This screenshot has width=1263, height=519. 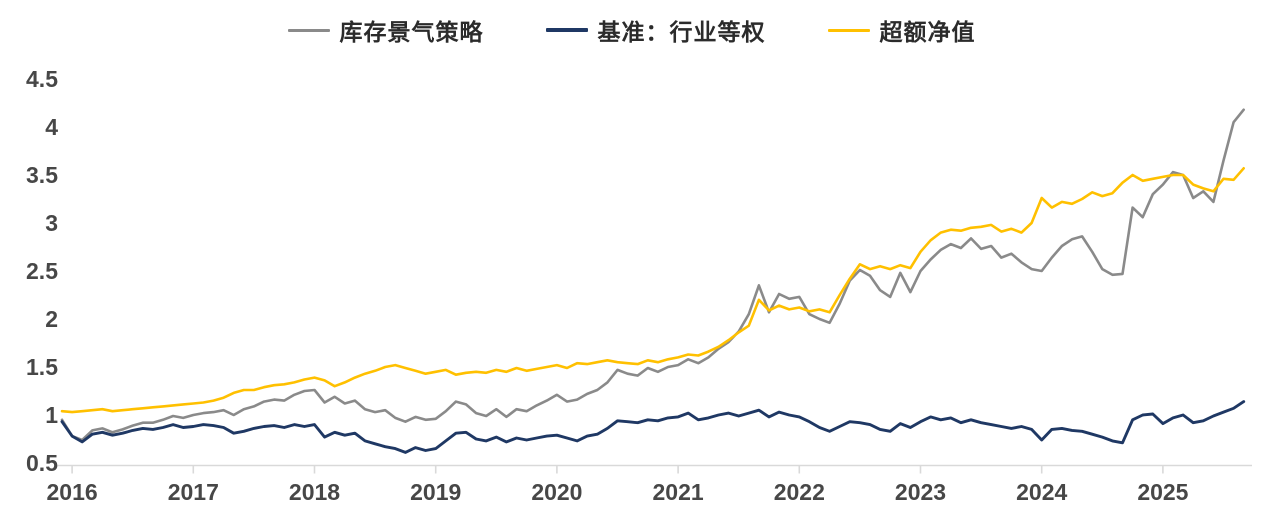 I want to click on y-axis-label: 4.5, so click(x=42, y=79).